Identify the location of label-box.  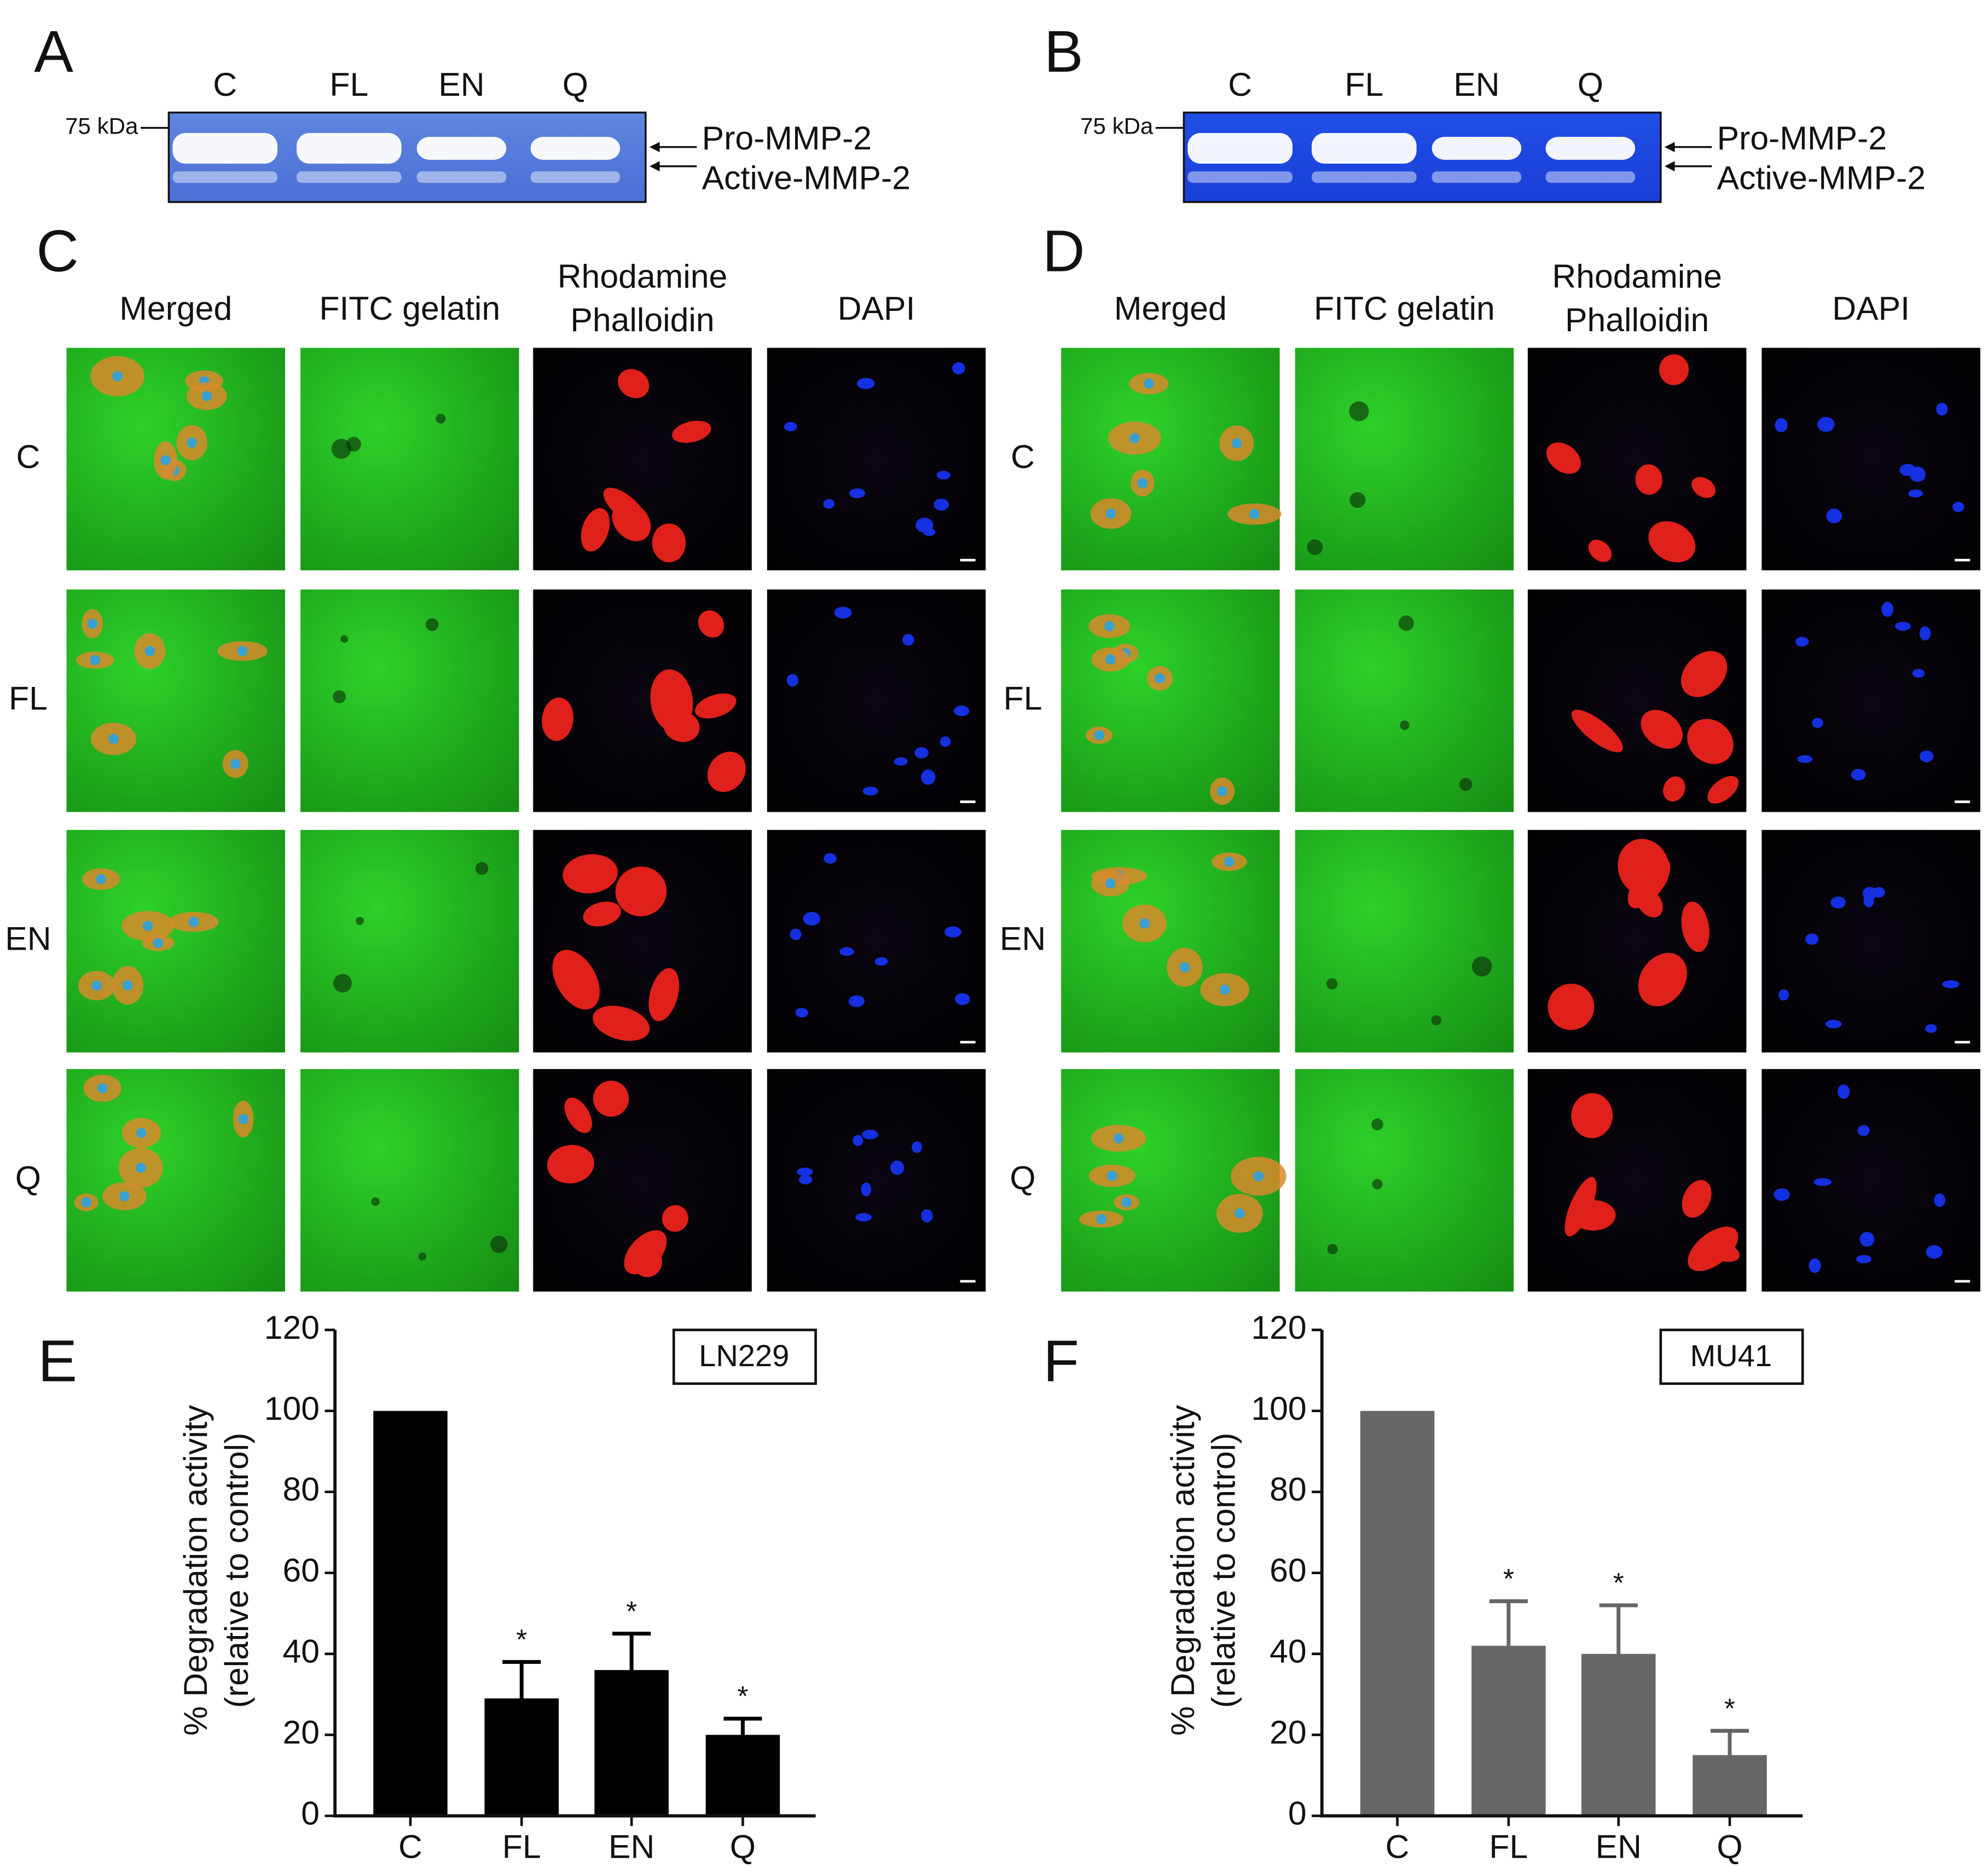
(1731, 1356).